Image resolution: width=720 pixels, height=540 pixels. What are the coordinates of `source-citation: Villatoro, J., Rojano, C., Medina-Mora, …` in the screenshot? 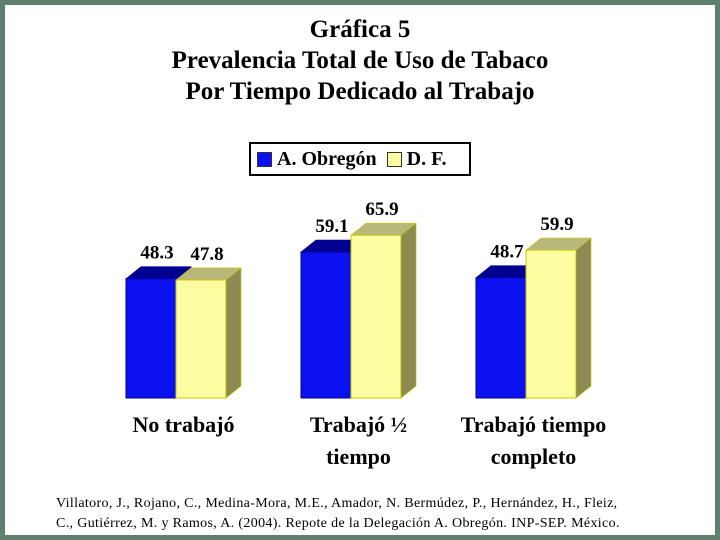 It's located at (376, 514).